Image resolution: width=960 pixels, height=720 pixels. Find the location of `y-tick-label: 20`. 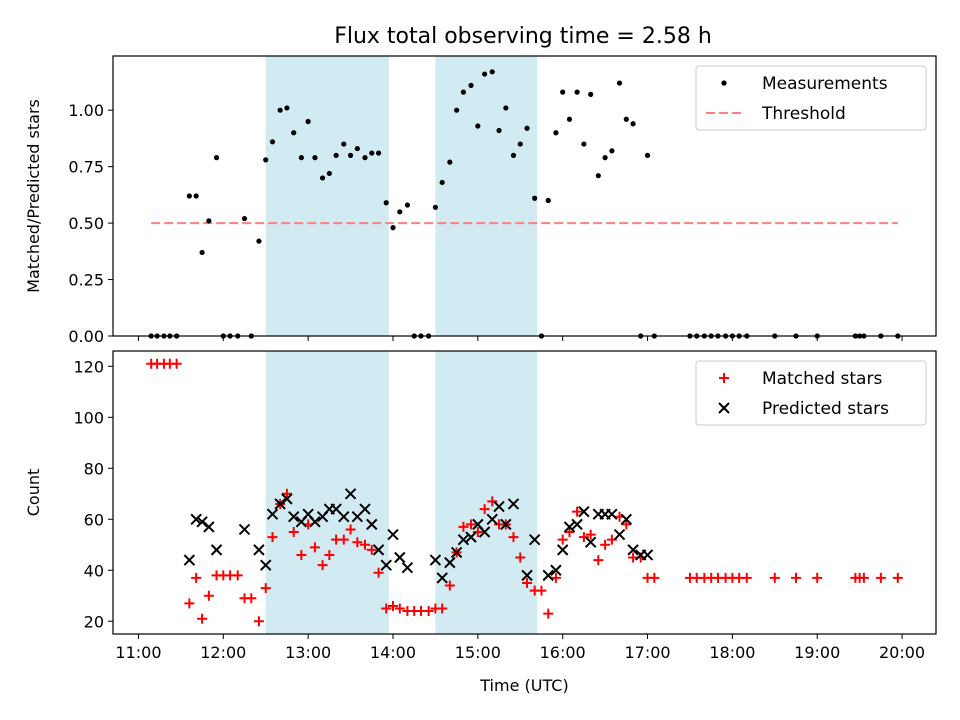

y-tick-label: 20 is located at coordinates (94, 621).